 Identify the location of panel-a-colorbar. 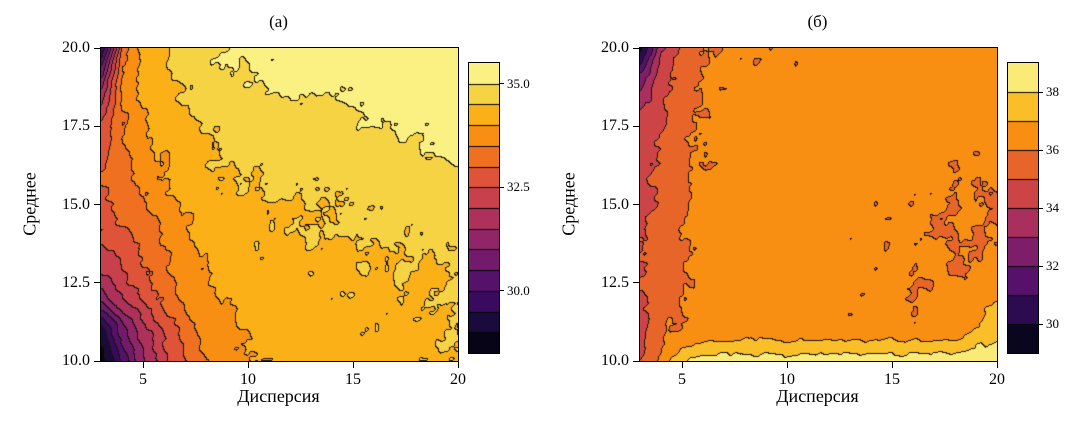
(484, 208).